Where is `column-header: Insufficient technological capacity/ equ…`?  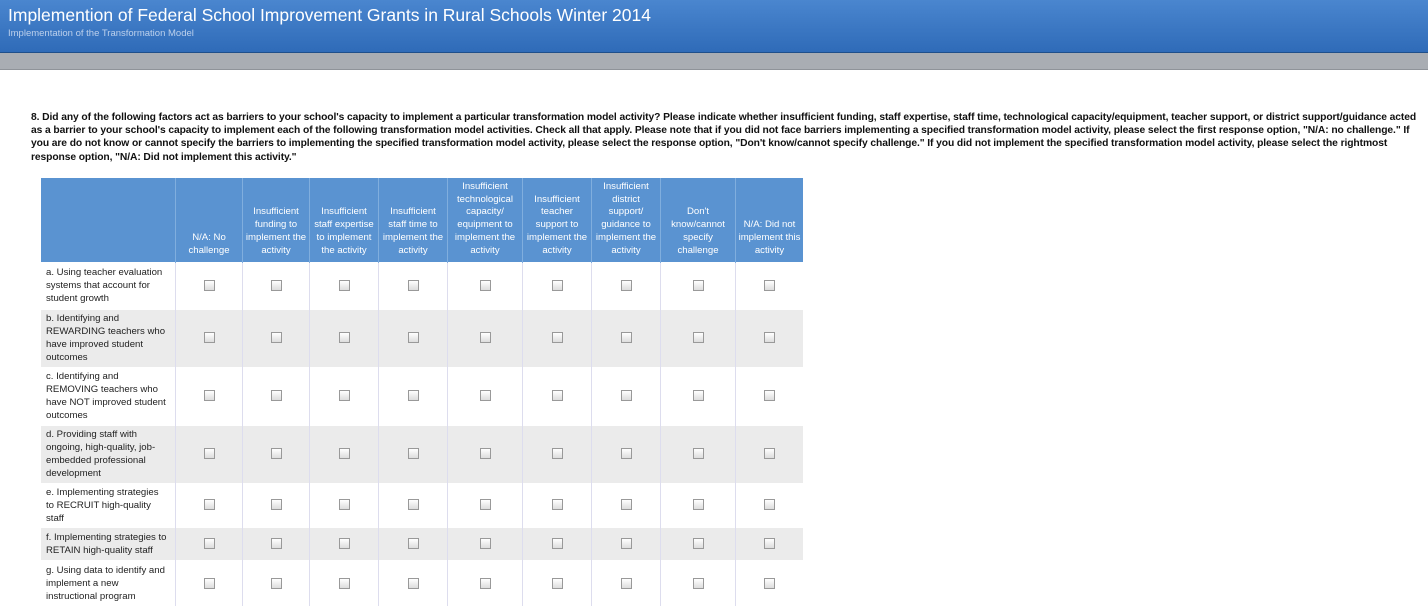
column-header: Insufficient technological capacity/ equ… is located at coordinates (485, 220).